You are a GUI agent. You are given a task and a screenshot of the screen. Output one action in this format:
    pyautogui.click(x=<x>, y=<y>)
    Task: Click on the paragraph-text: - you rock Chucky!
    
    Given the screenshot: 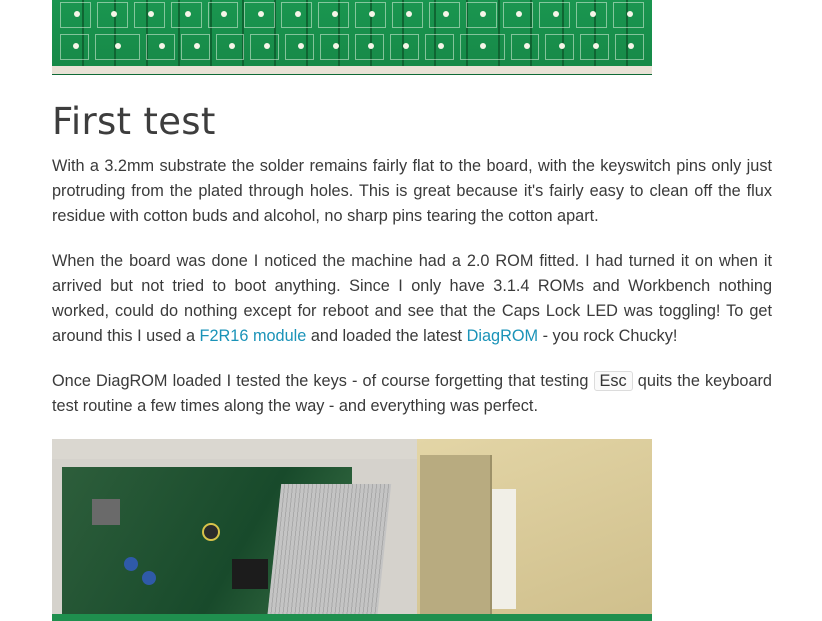 What is the action you would take?
    pyautogui.click(x=608, y=336)
    